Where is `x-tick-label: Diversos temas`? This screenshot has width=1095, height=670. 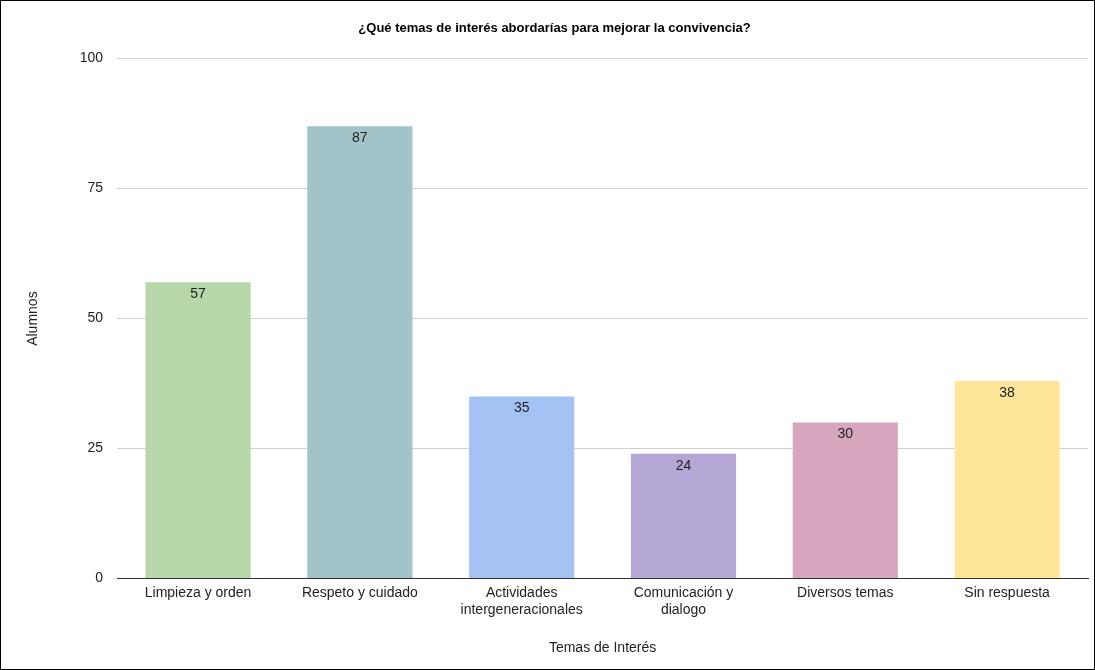 x-tick-label: Diversos temas is located at coordinates (845, 591).